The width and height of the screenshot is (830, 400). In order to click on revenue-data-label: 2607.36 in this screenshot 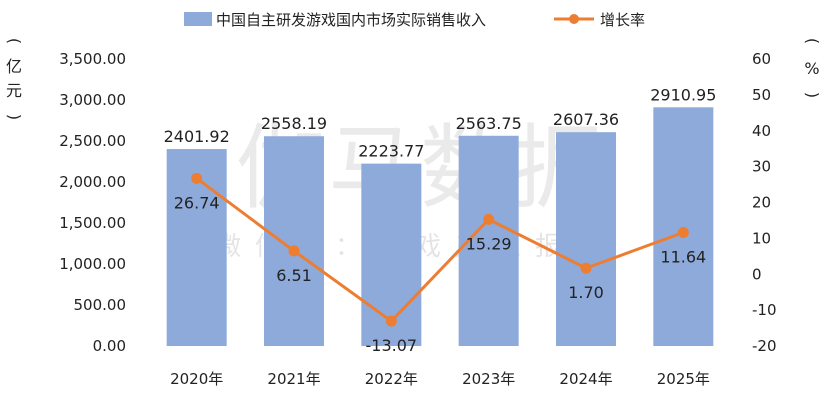, I will do `click(586, 119)`.